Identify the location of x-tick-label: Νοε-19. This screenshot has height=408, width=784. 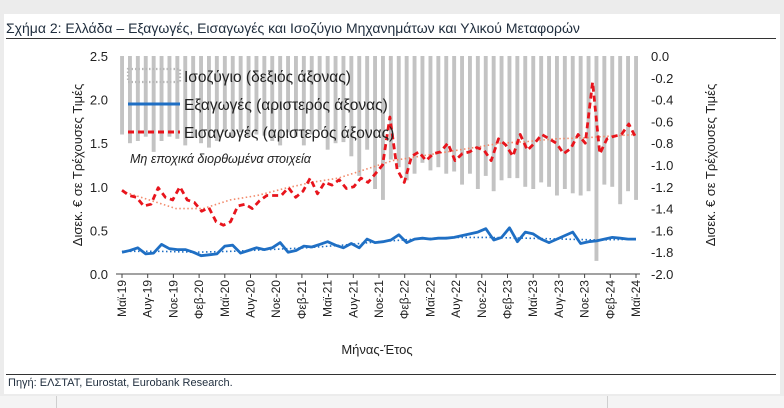
(173, 299).